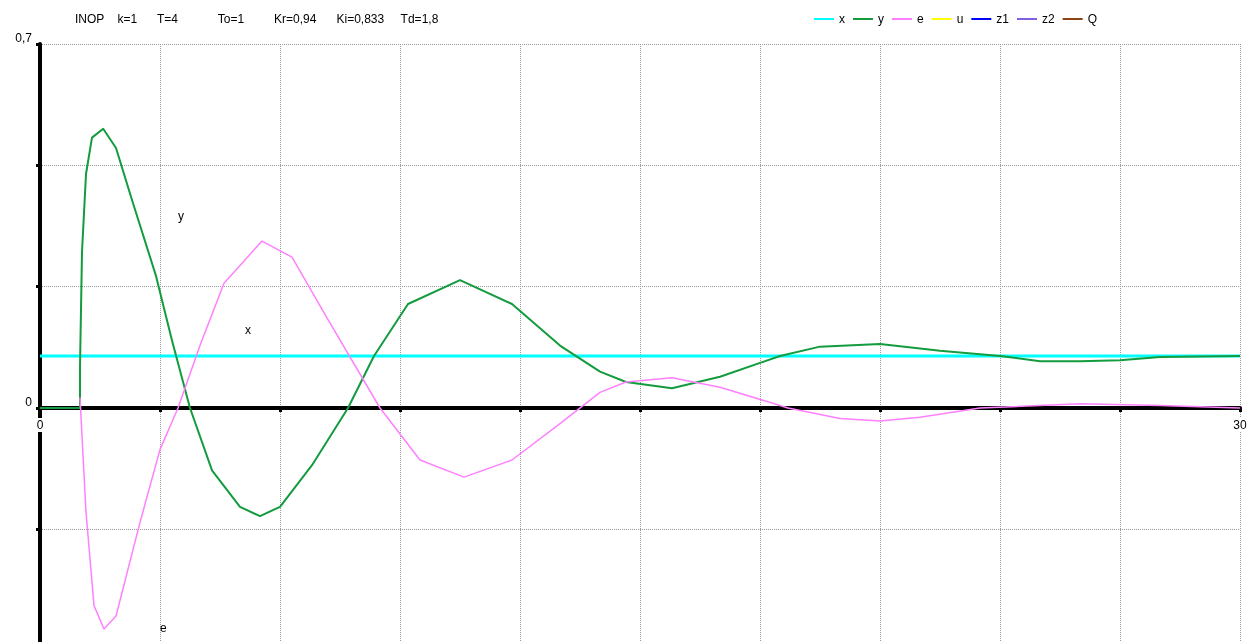 The image size is (1252, 642). I want to click on chart-title: INOP k=1 T=4 To=1 Kr=0,94 Ki=0,833 Td=1,8, so click(257, 19).